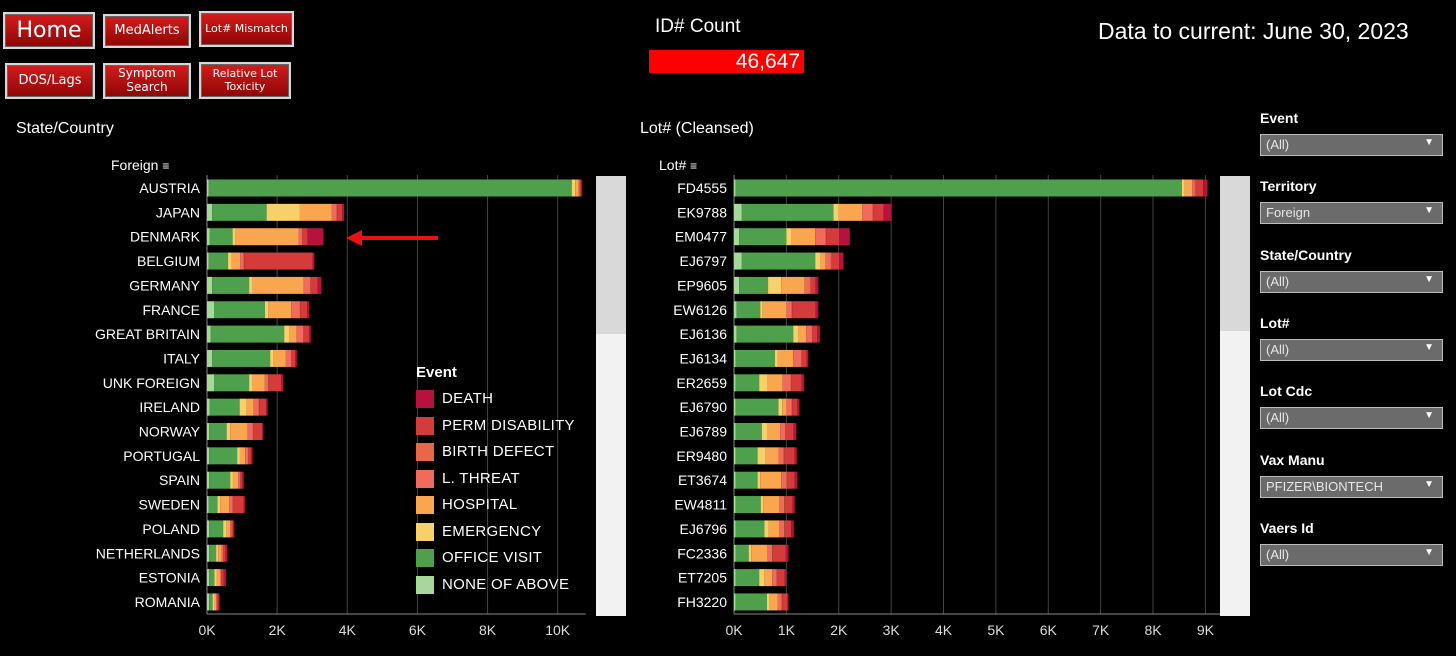  I want to click on sort-icon: ≡, so click(694, 166).